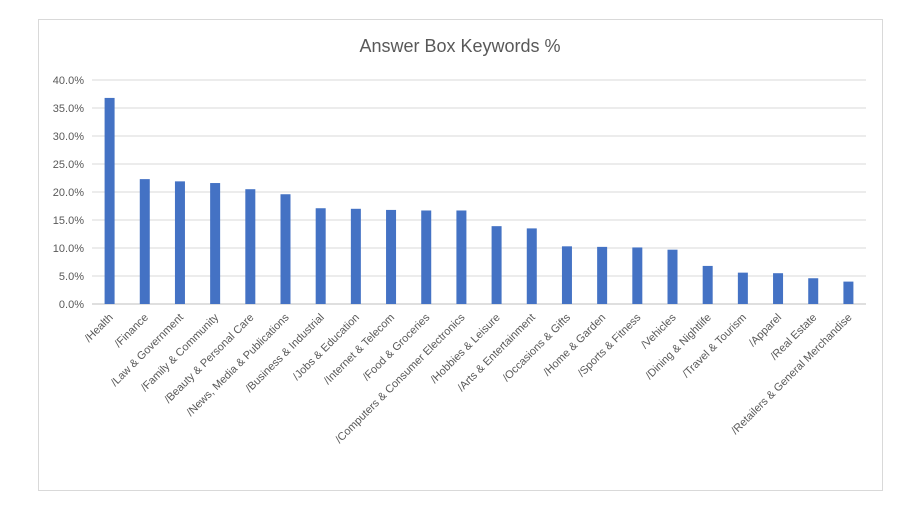  Describe the element at coordinates (68, 221) in the screenshot. I see `y-tick-label: 15.0%` at that location.